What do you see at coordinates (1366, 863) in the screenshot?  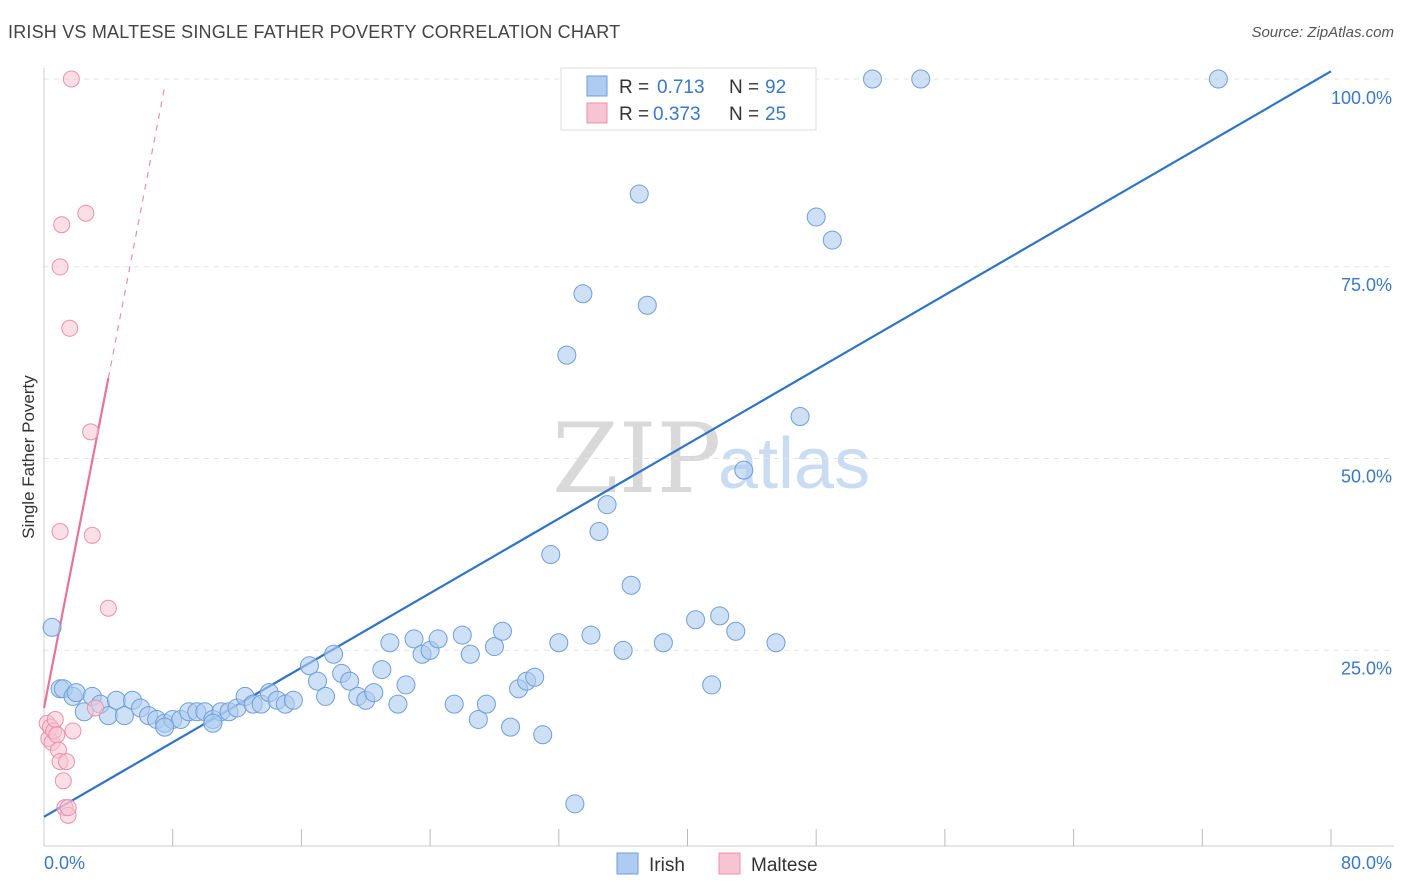 I see `x-tick-label-max: 80.0%` at bounding box center [1366, 863].